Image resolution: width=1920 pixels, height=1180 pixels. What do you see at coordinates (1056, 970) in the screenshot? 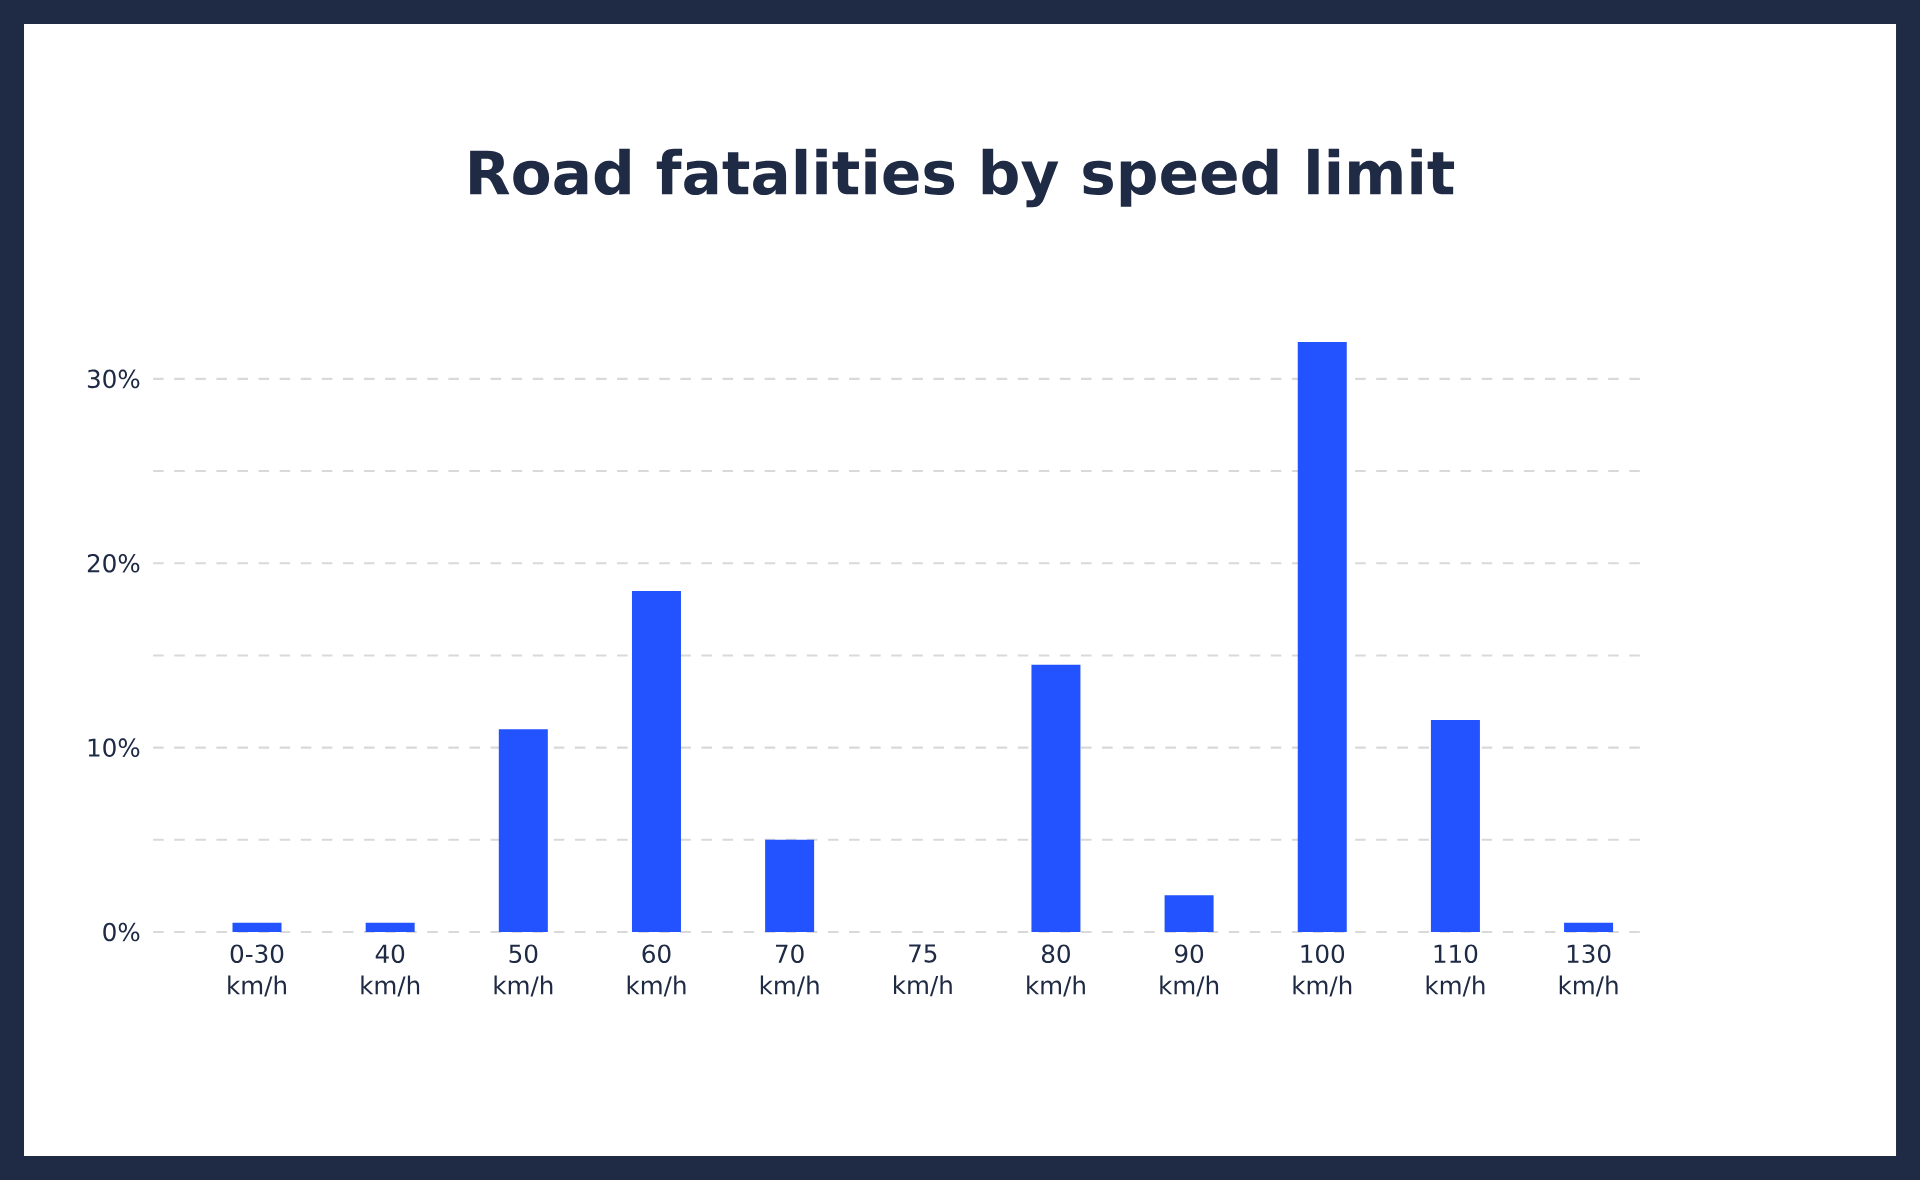
I see `x-tick-label: 80 km/h` at bounding box center [1056, 970].